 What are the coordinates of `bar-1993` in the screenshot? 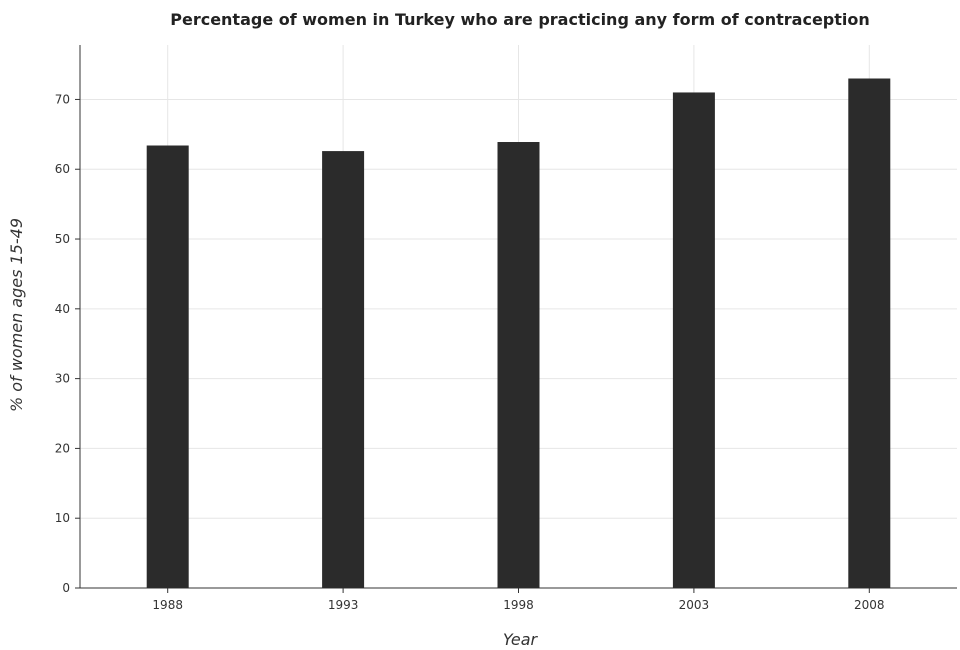 It's located at (343, 369).